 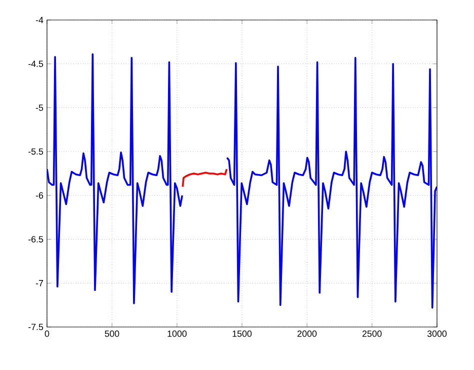 What do you see at coordinates (242, 333) in the screenshot?
I see `x-tick-label: 1500` at bounding box center [242, 333].